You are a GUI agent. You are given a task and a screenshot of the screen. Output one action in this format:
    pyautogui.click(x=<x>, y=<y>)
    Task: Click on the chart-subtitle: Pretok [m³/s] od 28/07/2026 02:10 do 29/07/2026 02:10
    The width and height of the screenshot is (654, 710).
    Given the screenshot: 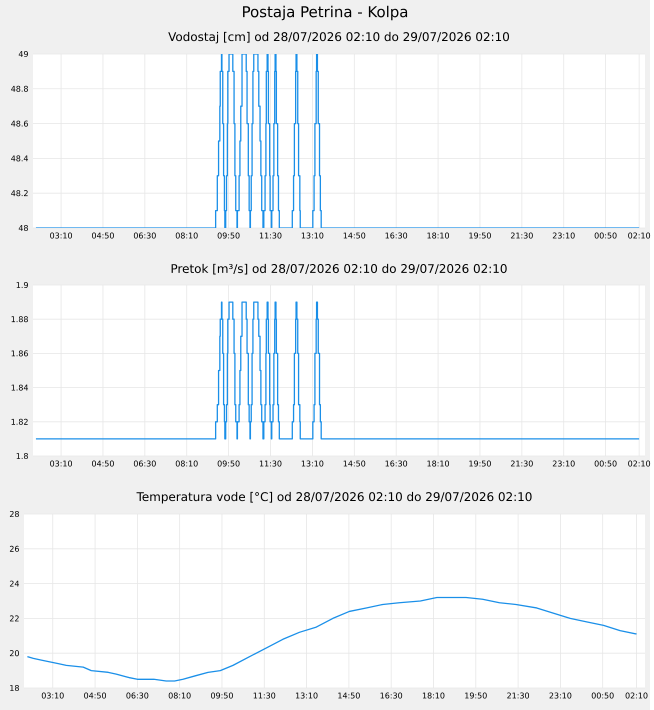 What is the action you would take?
    pyautogui.click(x=339, y=269)
    